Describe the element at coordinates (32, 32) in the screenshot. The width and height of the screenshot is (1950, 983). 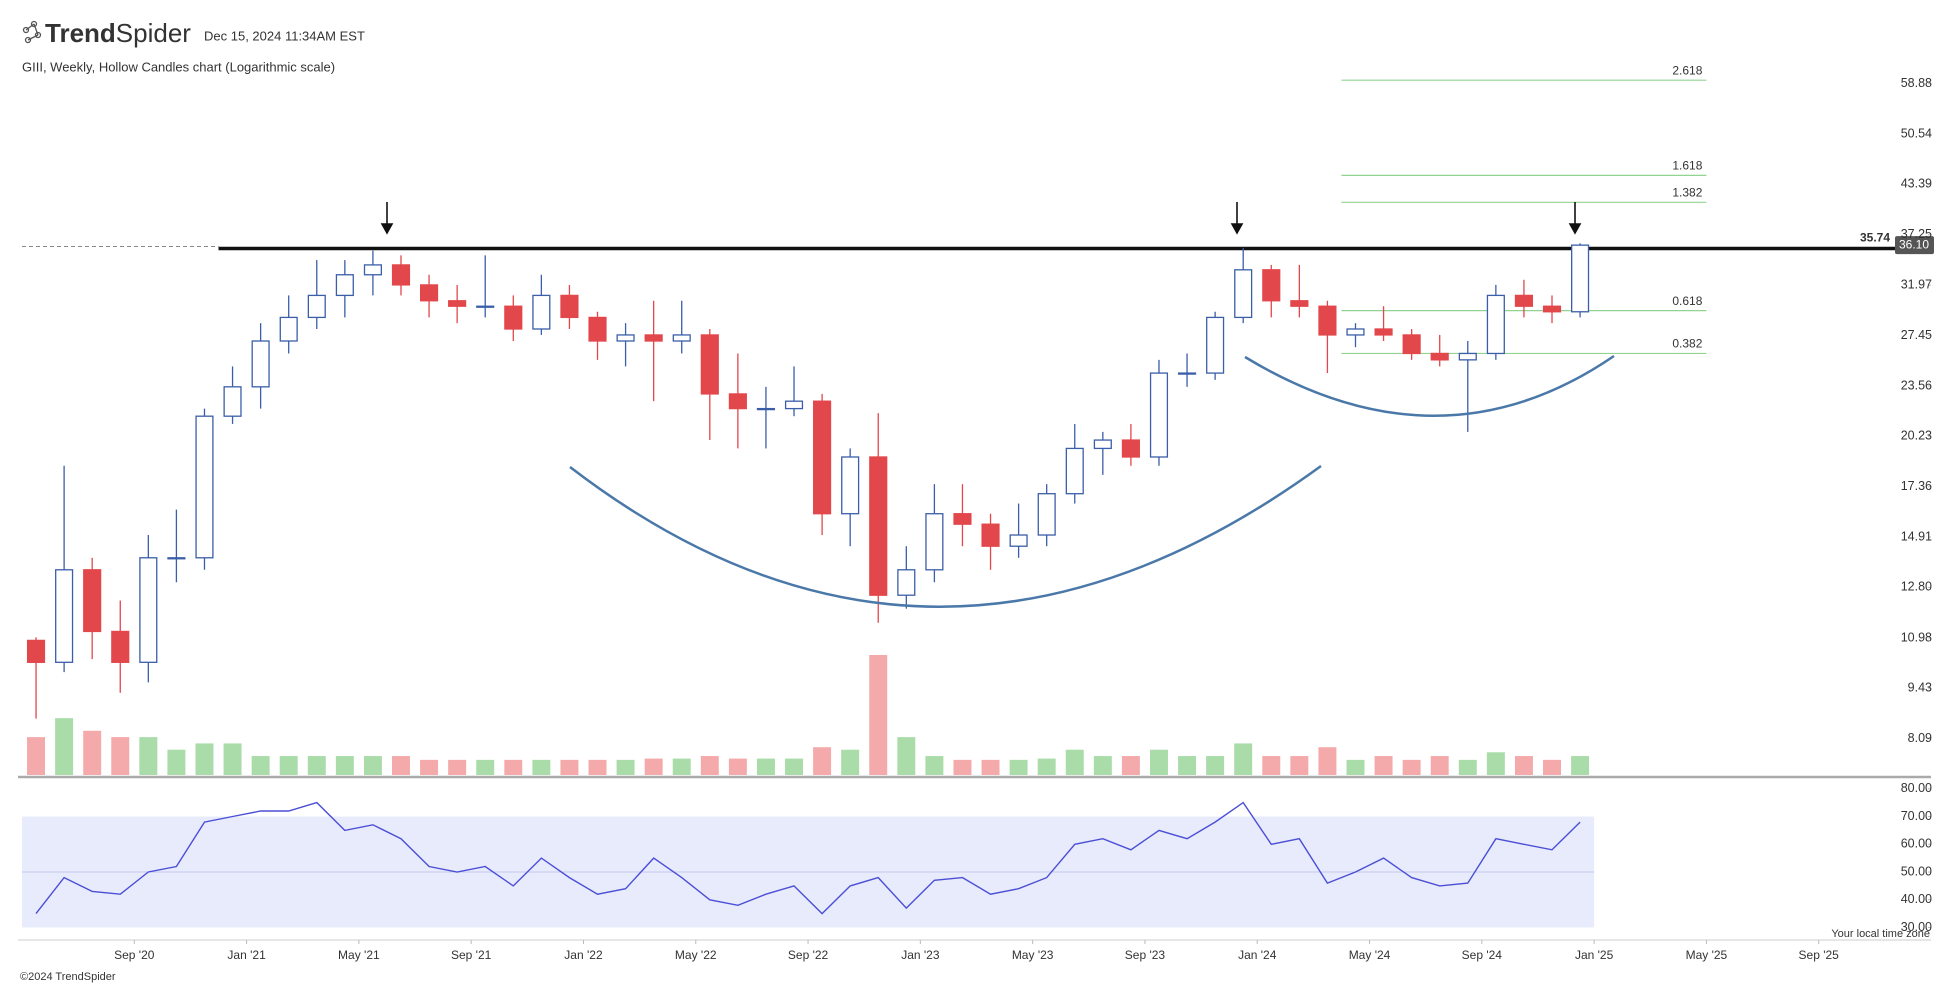
I see `logo-icon` at that location.